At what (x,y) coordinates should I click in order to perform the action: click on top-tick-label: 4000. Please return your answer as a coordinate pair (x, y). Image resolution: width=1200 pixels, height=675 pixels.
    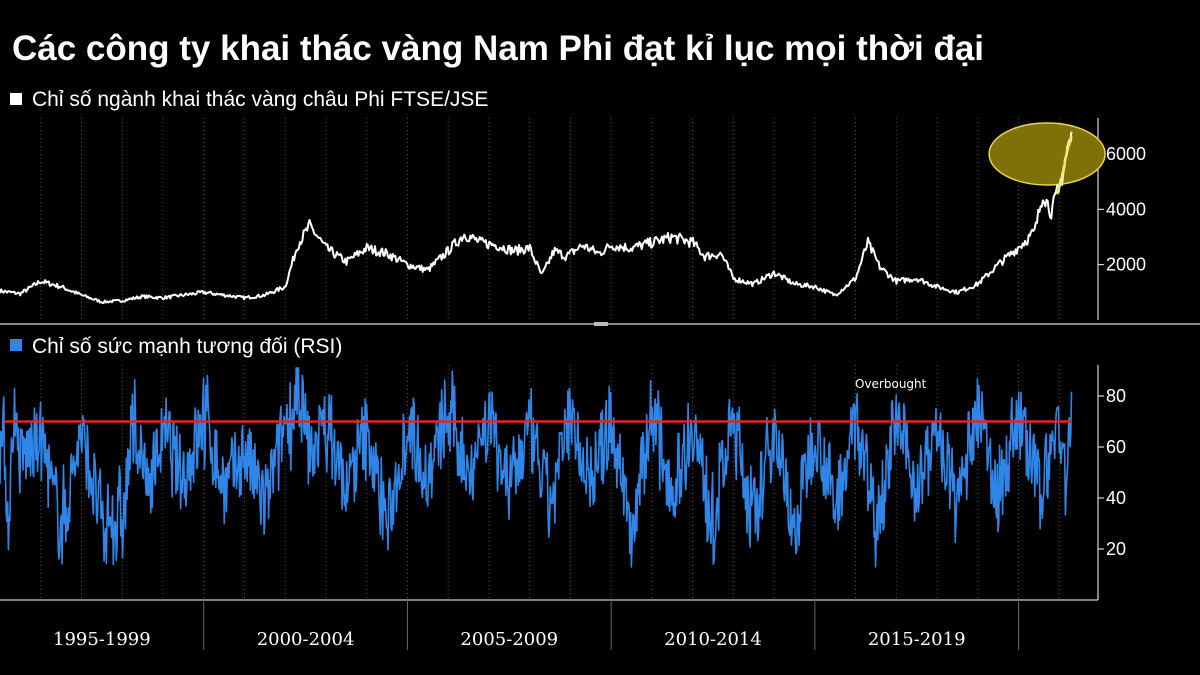
    Looking at the image, I should click on (1126, 209).